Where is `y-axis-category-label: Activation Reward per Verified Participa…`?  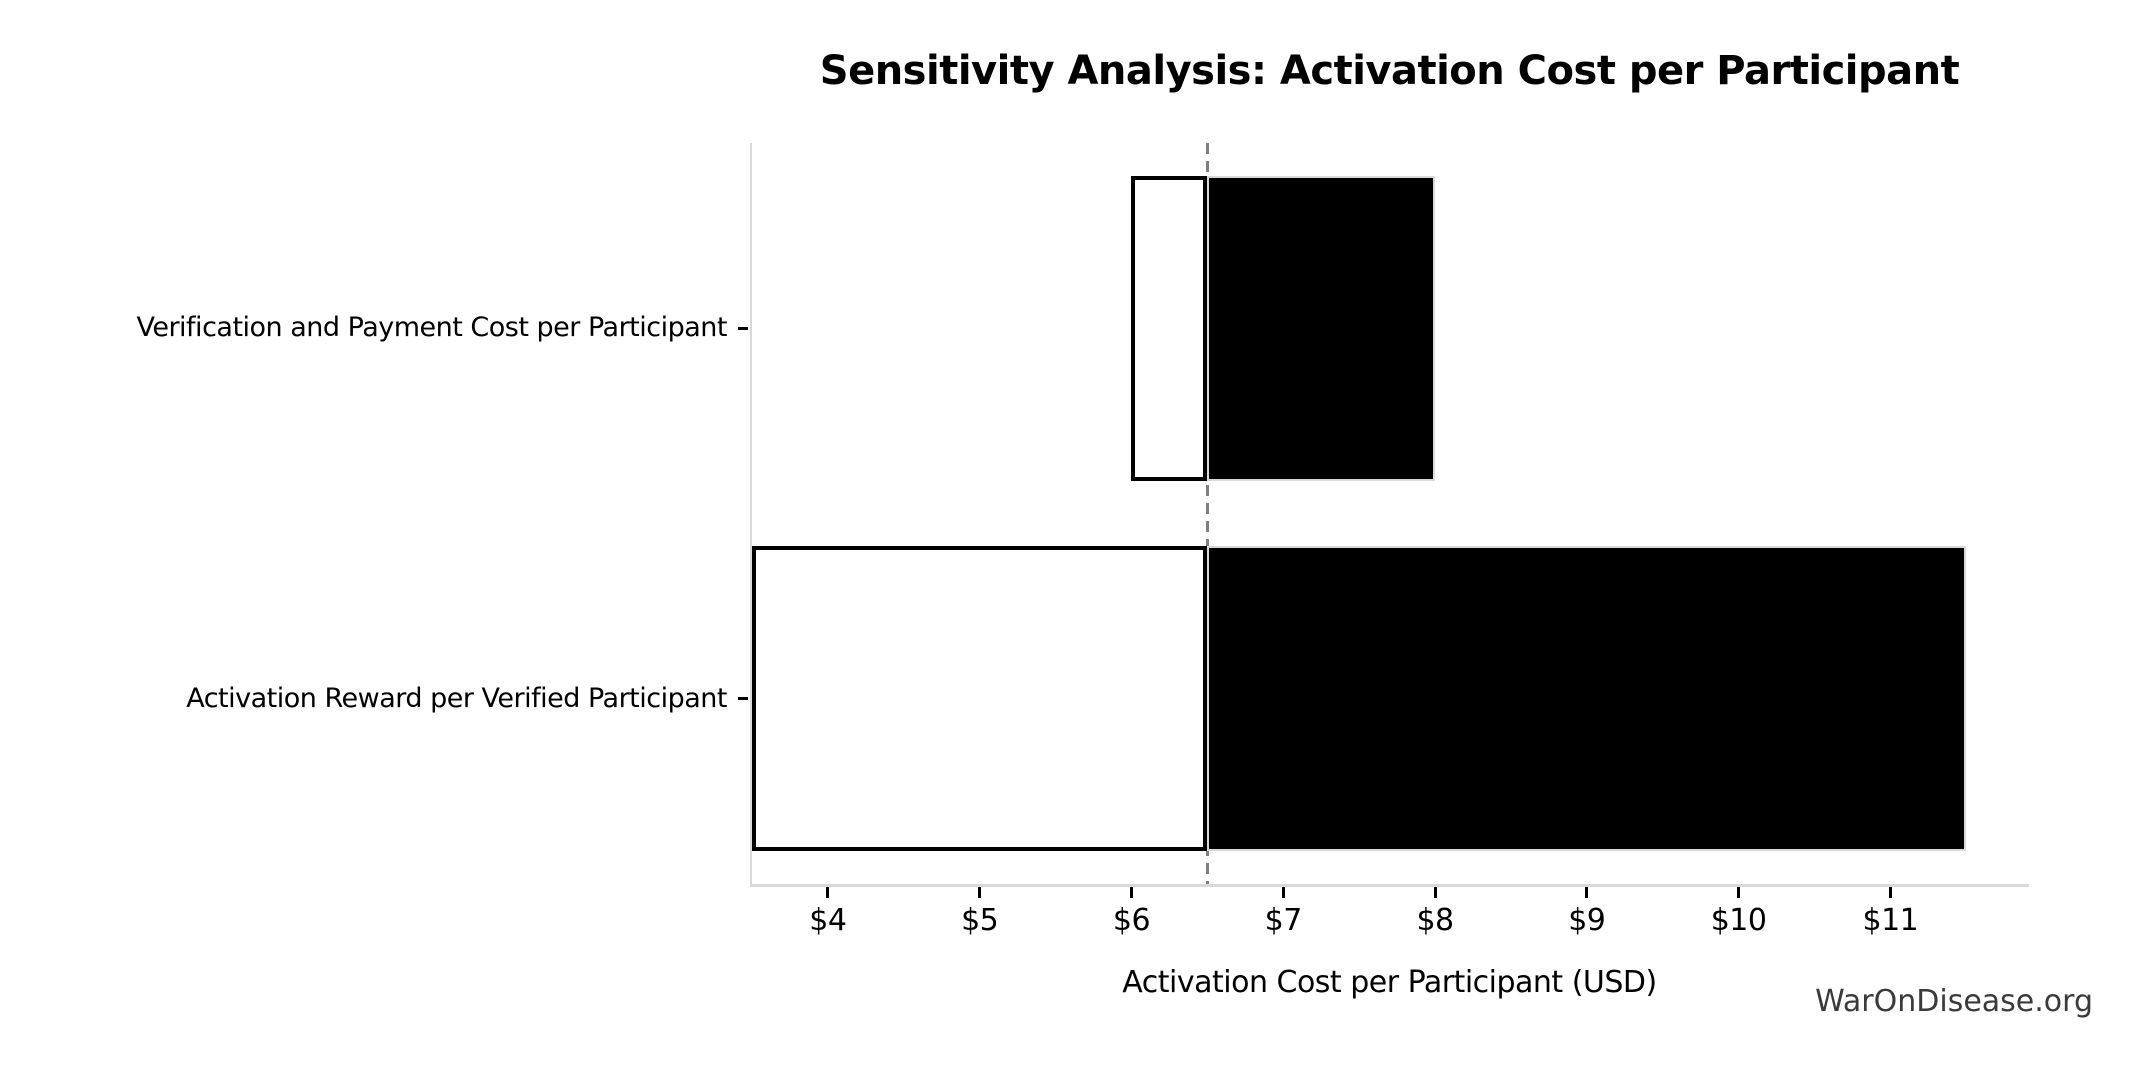
y-axis-category-label: Activation Reward per Verified Participa… is located at coordinates (456, 698).